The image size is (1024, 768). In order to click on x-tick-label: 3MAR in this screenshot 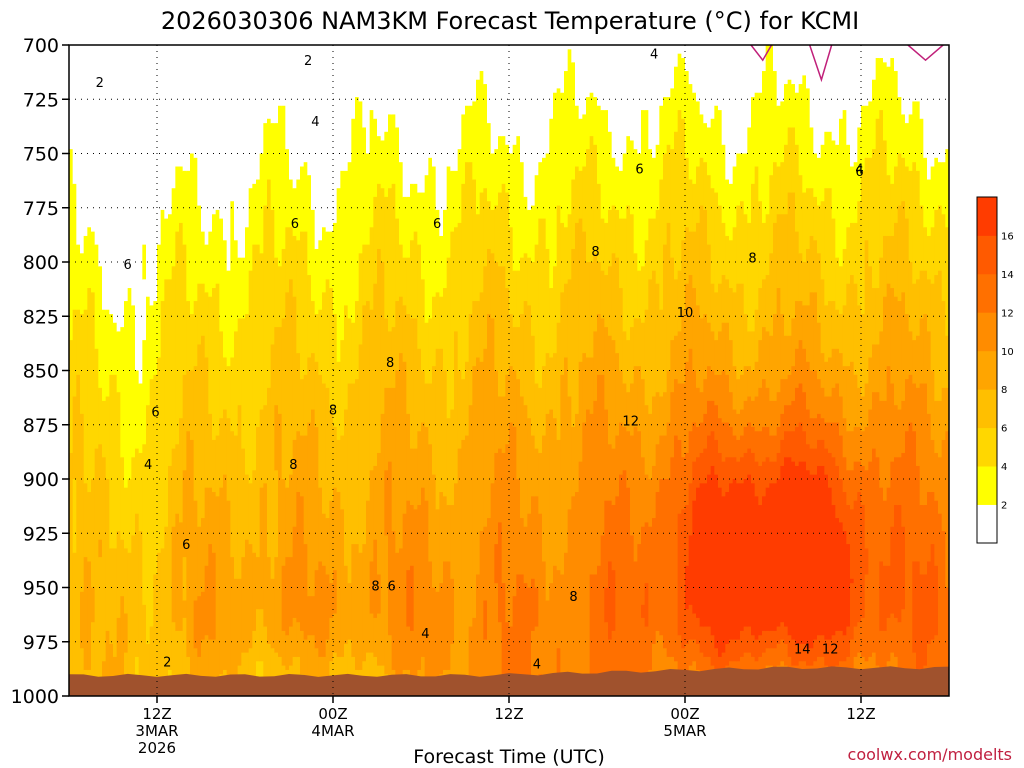, I will do `click(156, 731)`.